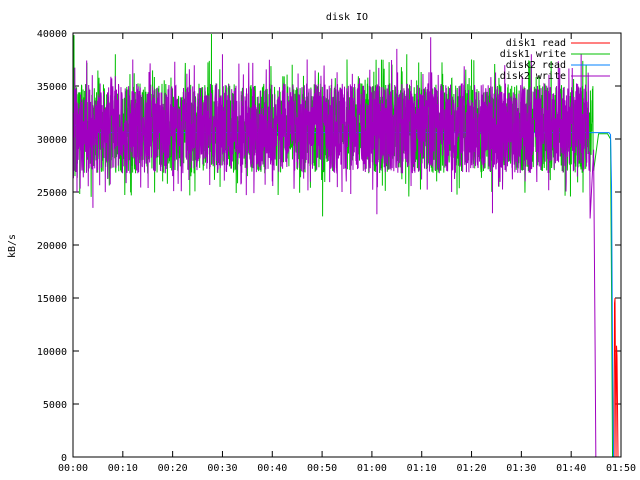  Describe the element at coordinates (372, 468) in the screenshot. I see `x-tick-label: 01:00` at that location.